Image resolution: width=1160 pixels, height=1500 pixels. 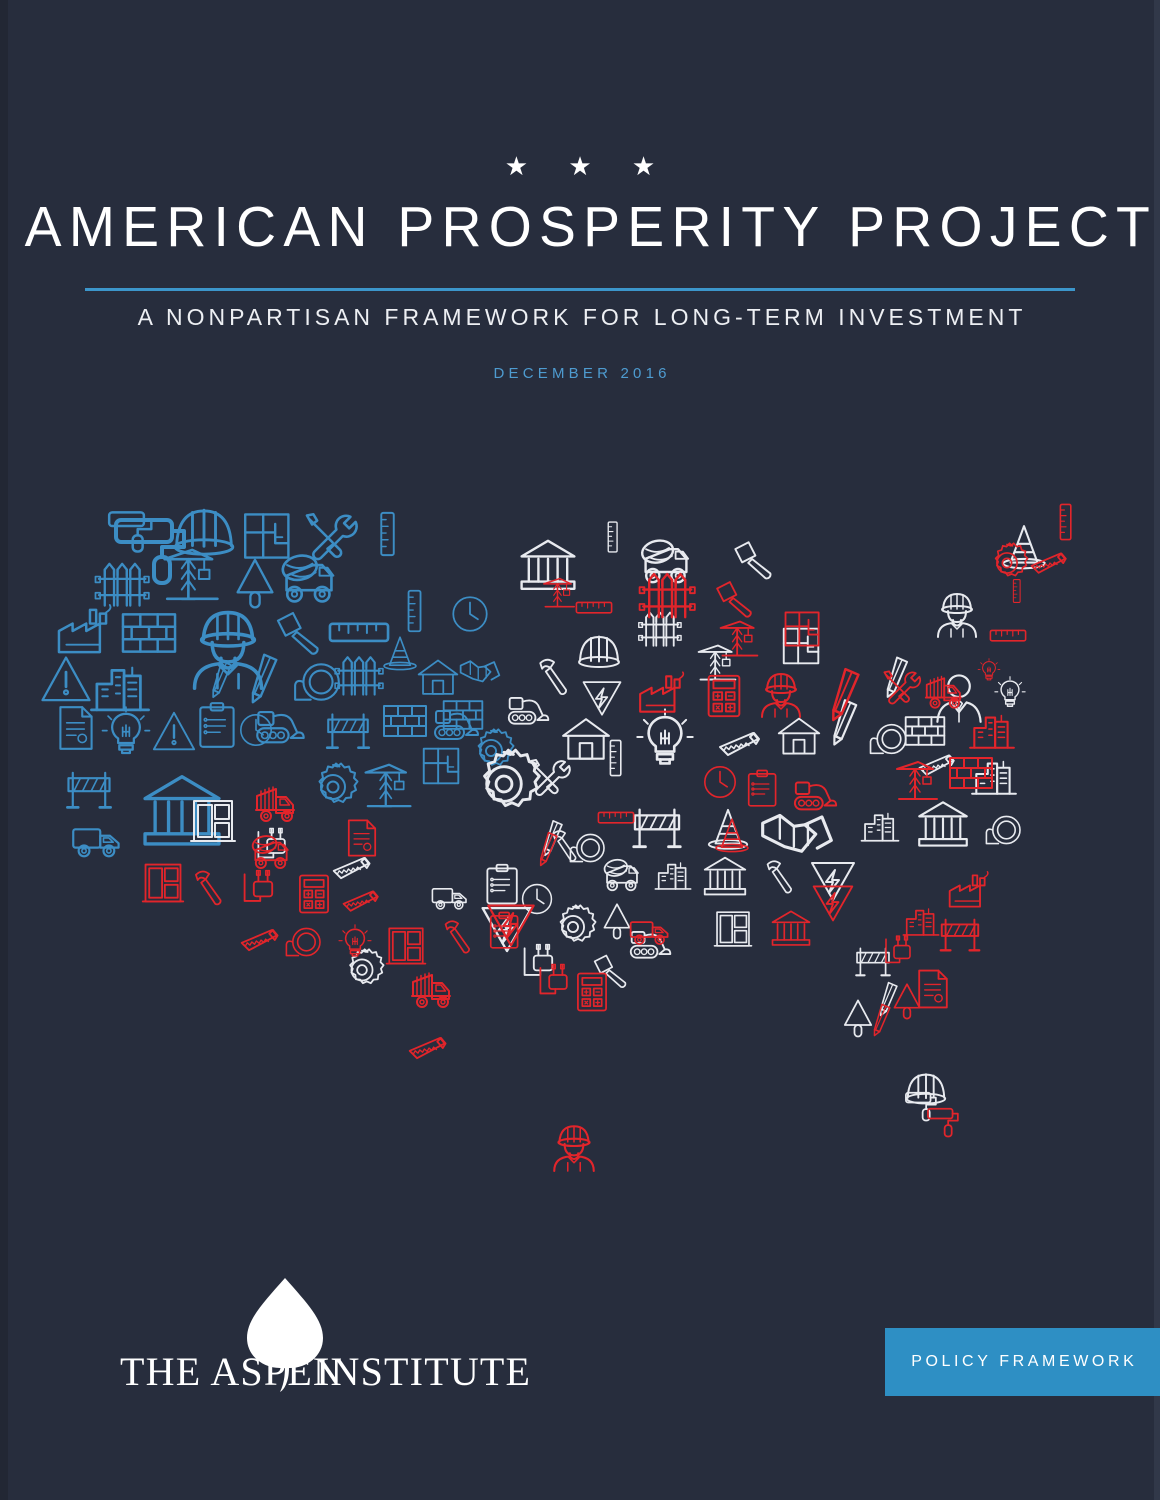 I want to click on aspen-institute-logo: THE ASPEN INSTITUTE, so click(x=320, y=1337).